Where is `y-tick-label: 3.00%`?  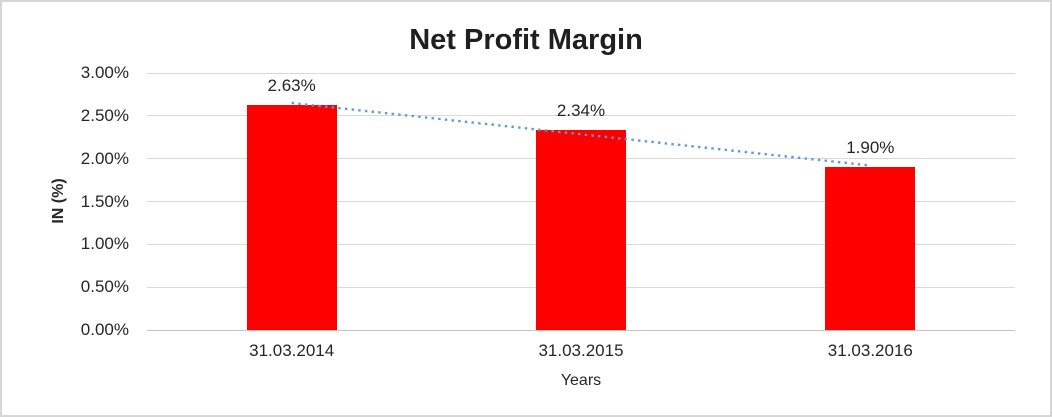
y-tick-label: 3.00% is located at coordinates (104, 72).